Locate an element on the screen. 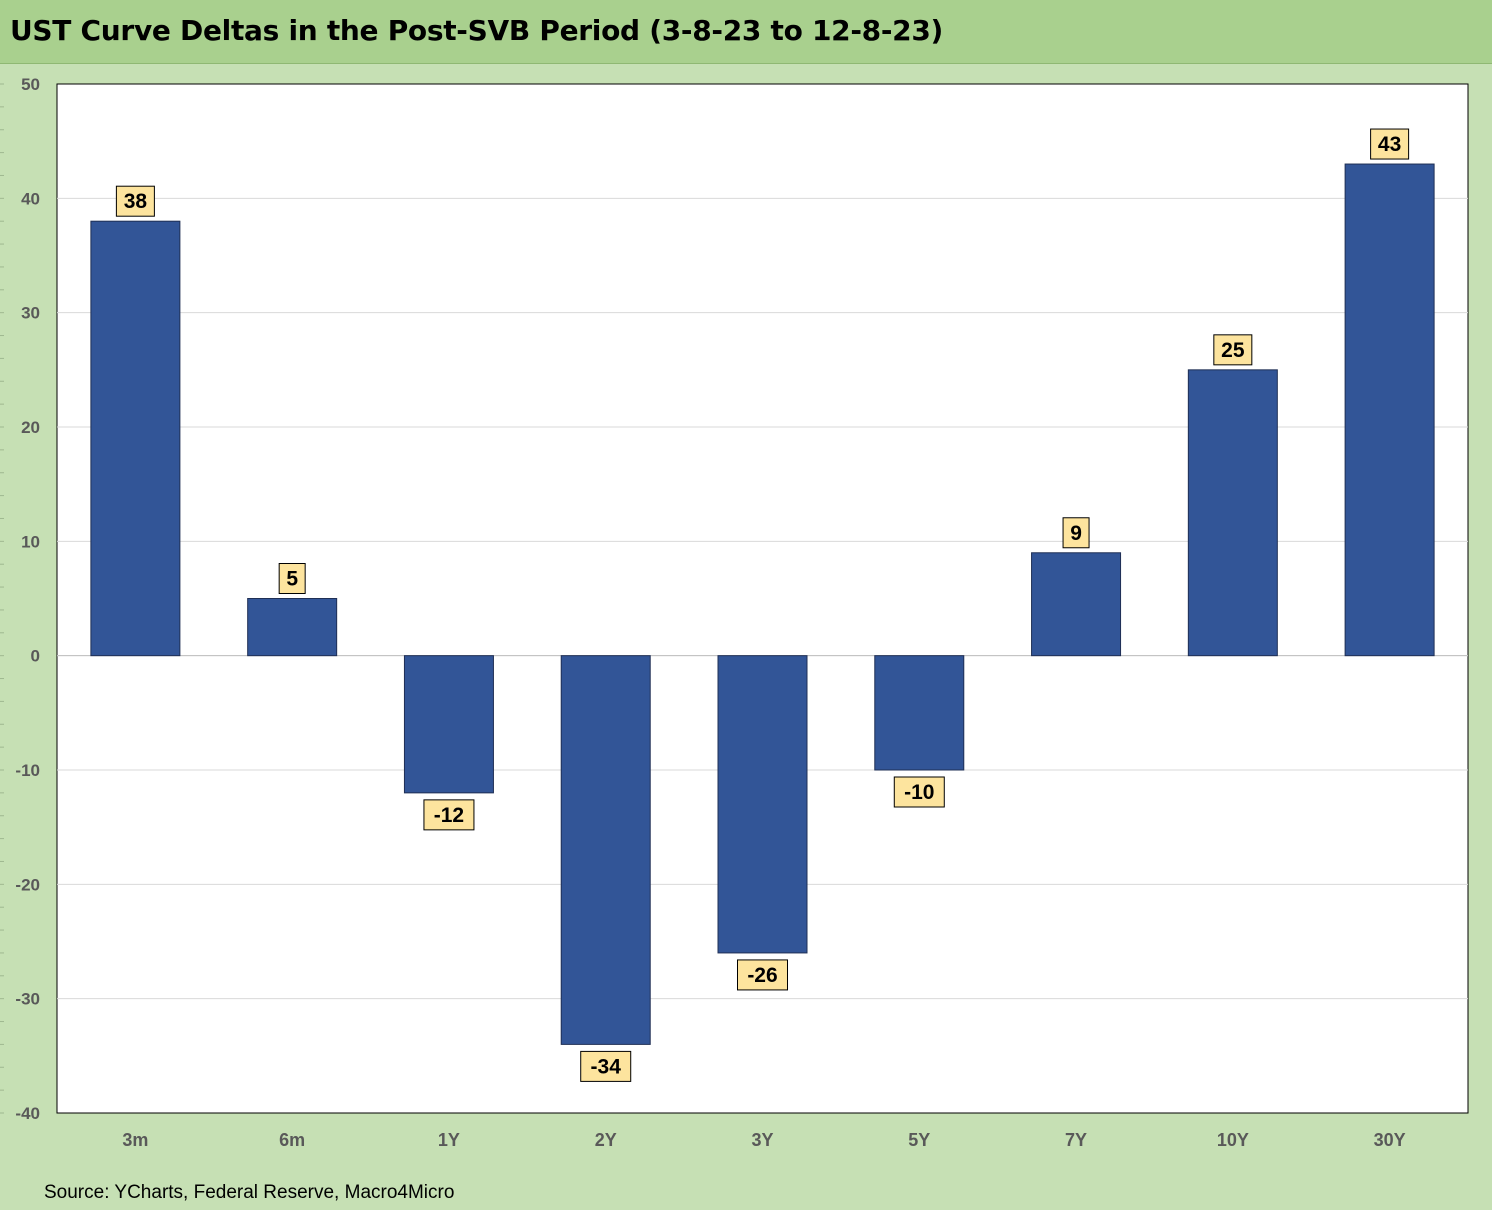  data-label: 5 is located at coordinates (292, 579).